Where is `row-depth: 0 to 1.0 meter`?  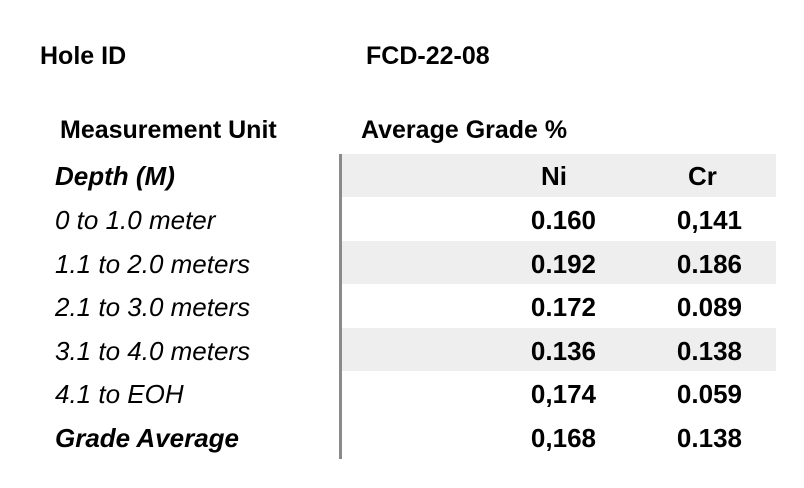 row-depth: 0 to 1.0 meter is located at coordinates (135, 220).